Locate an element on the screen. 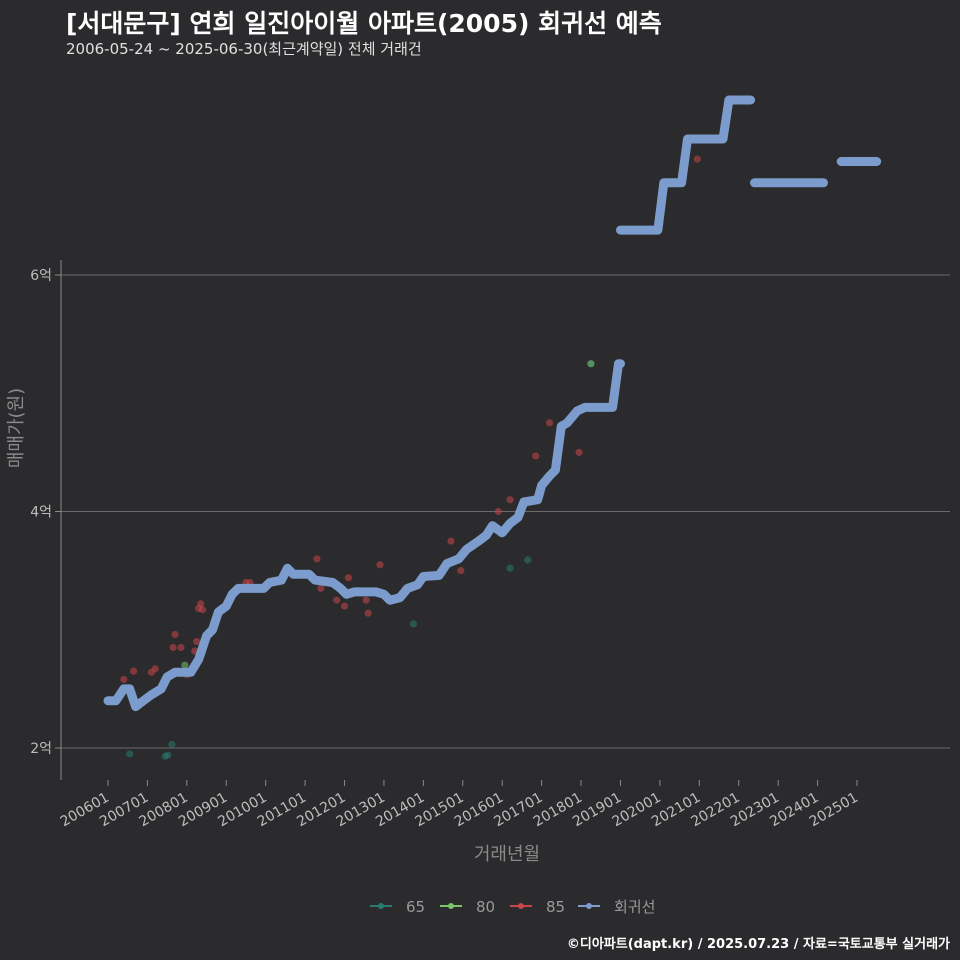 This screenshot has width=960, height=960. legend-label: 회귀선 is located at coordinates (634, 907).